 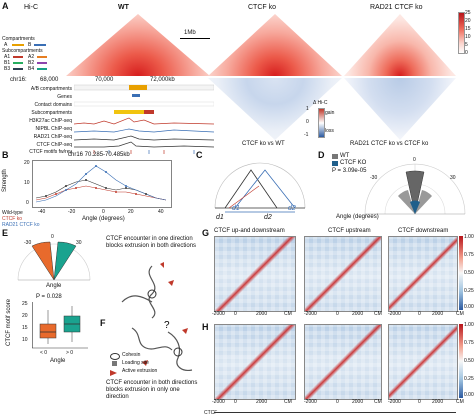 What do you see at coordinates (51, 89) in the screenshot?
I see `track-label: A/B compartments` at bounding box center [51, 89].